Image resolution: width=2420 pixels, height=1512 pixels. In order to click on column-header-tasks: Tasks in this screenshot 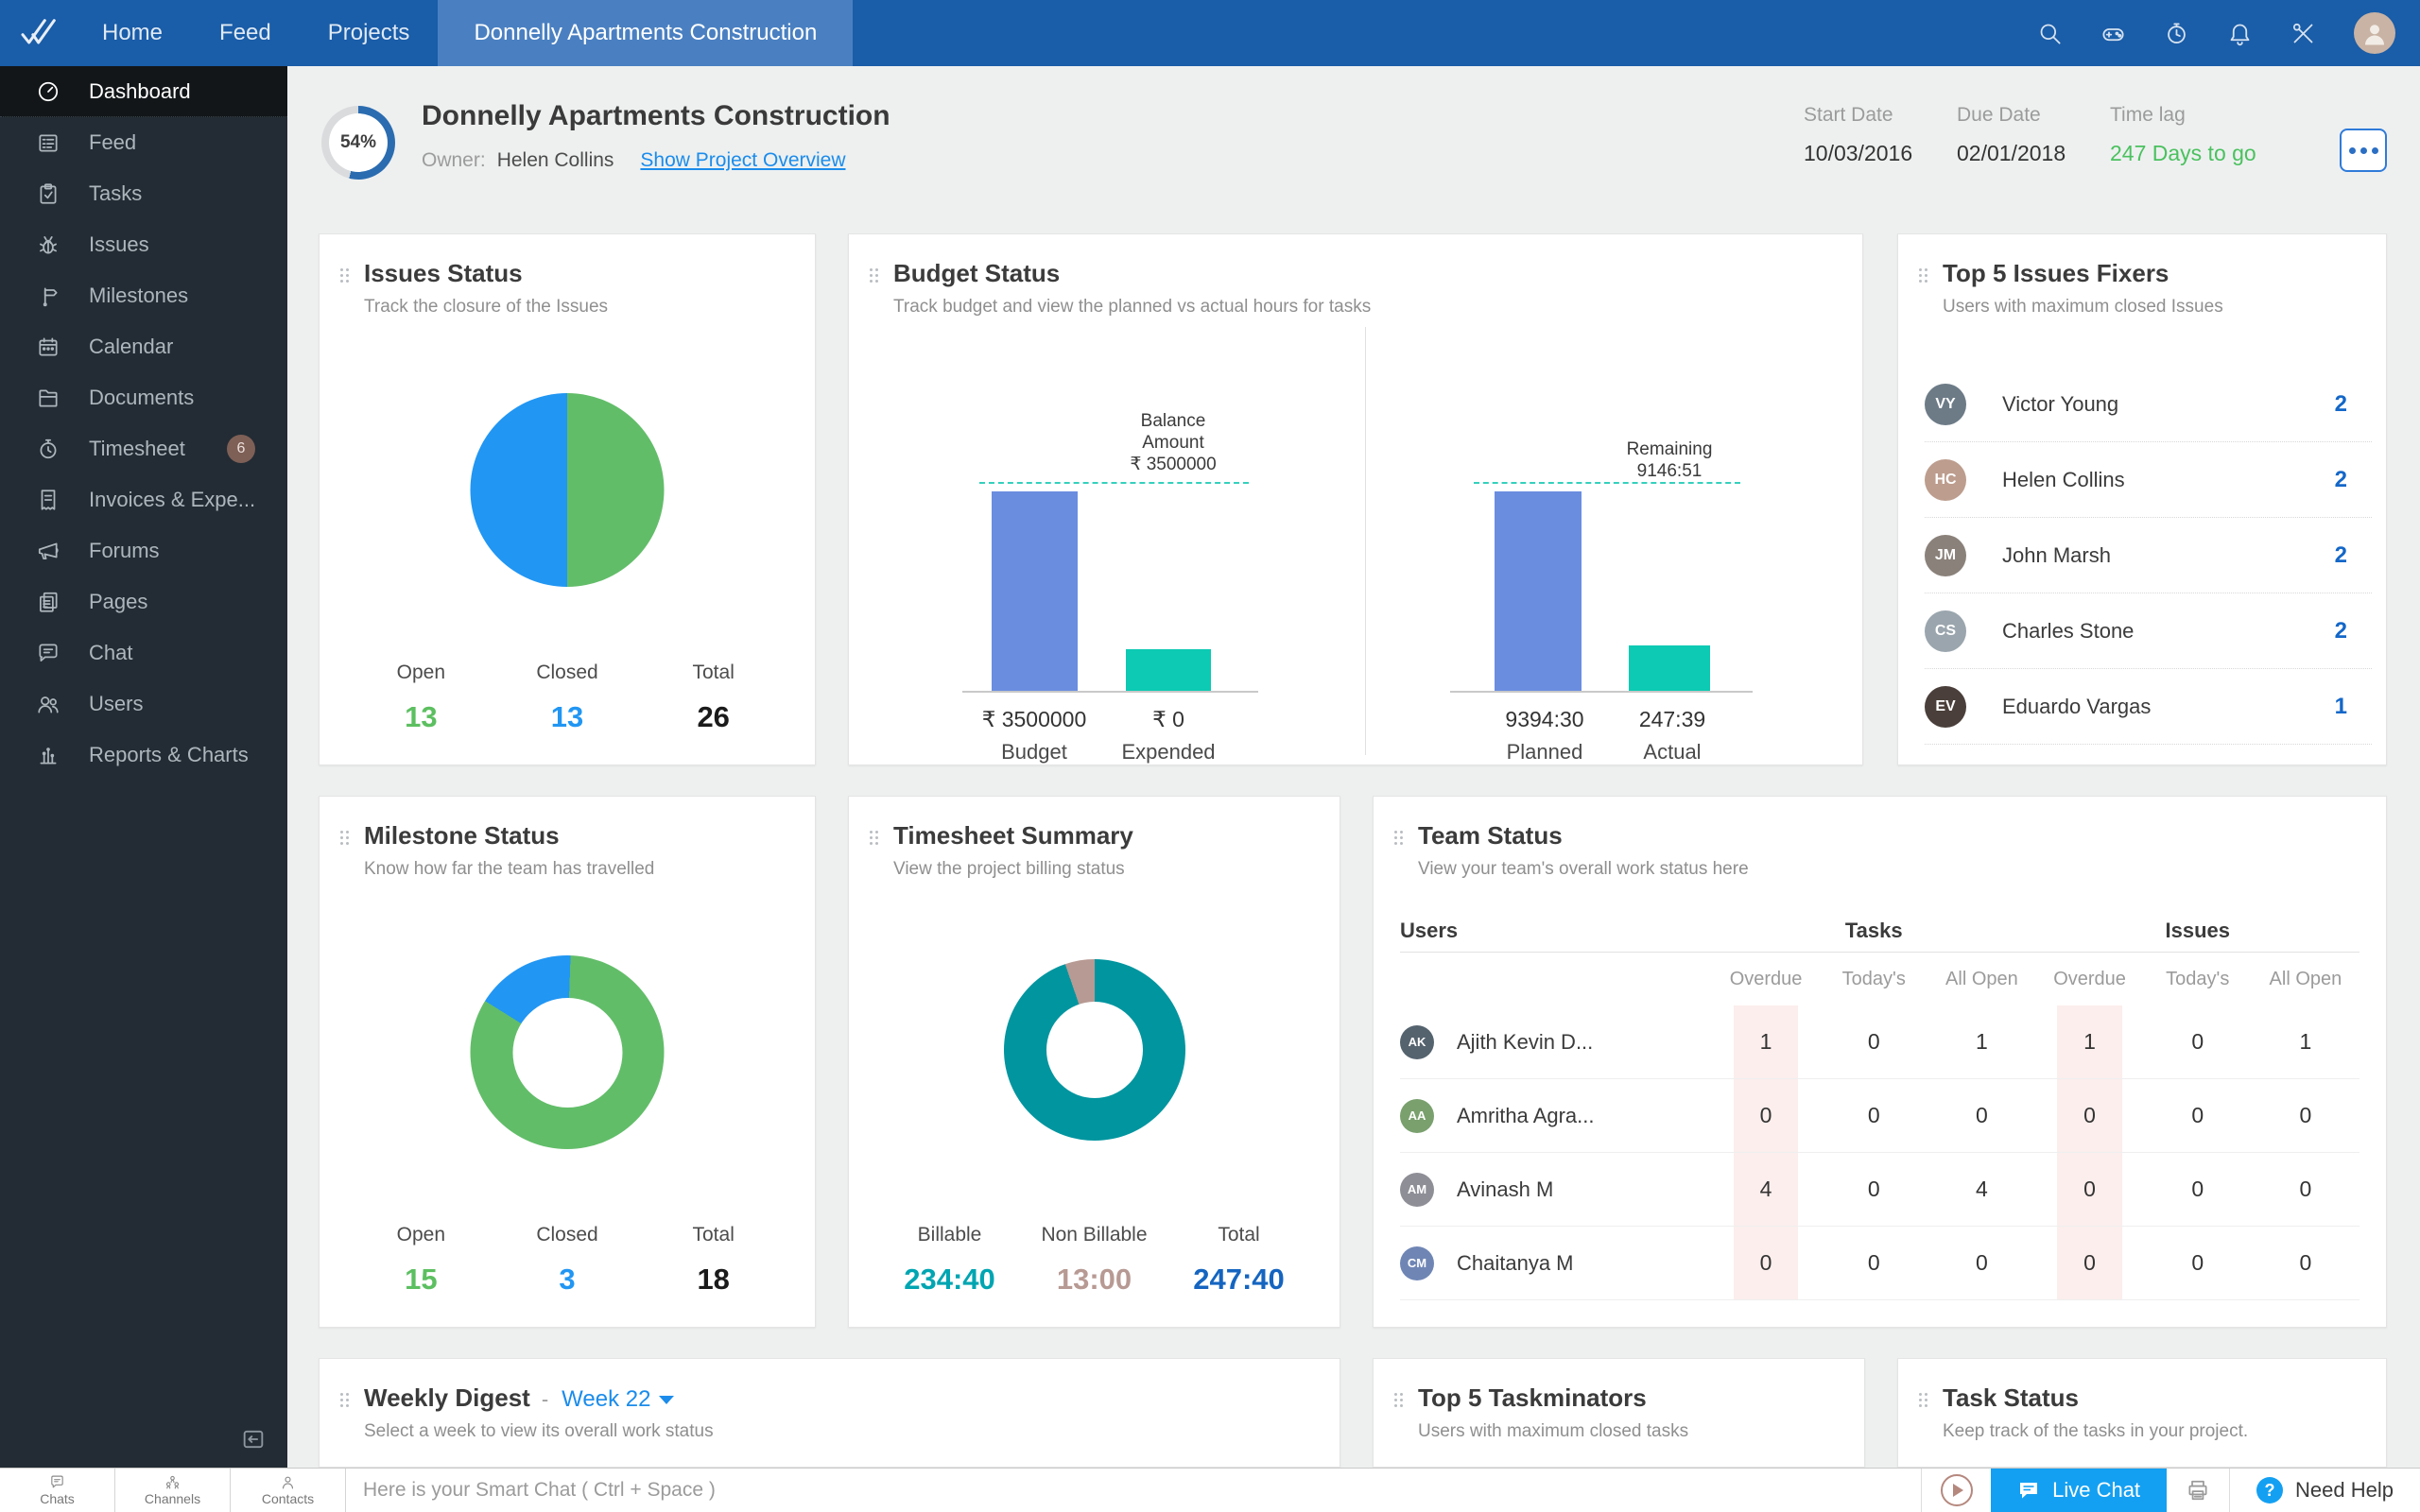, I will do `click(1873, 930)`.